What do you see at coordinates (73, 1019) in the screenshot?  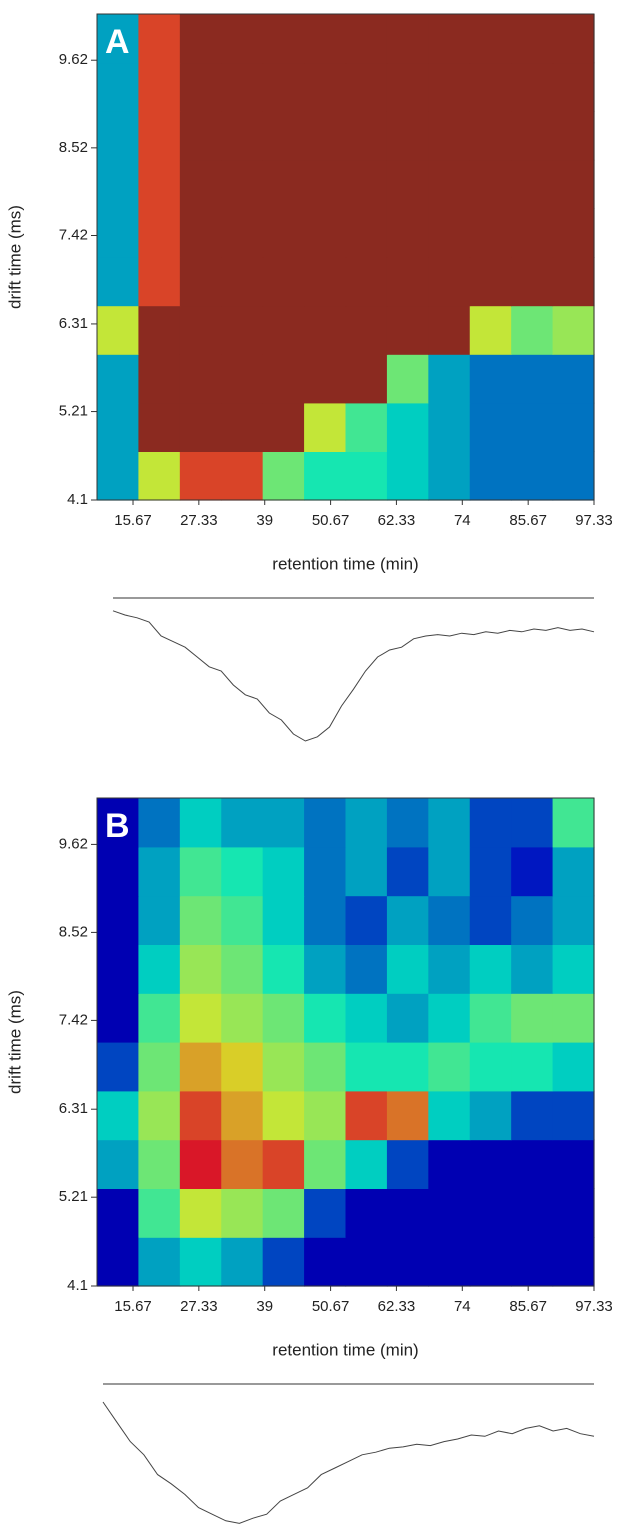 I see `y-tick-label: 7.42` at bounding box center [73, 1019].